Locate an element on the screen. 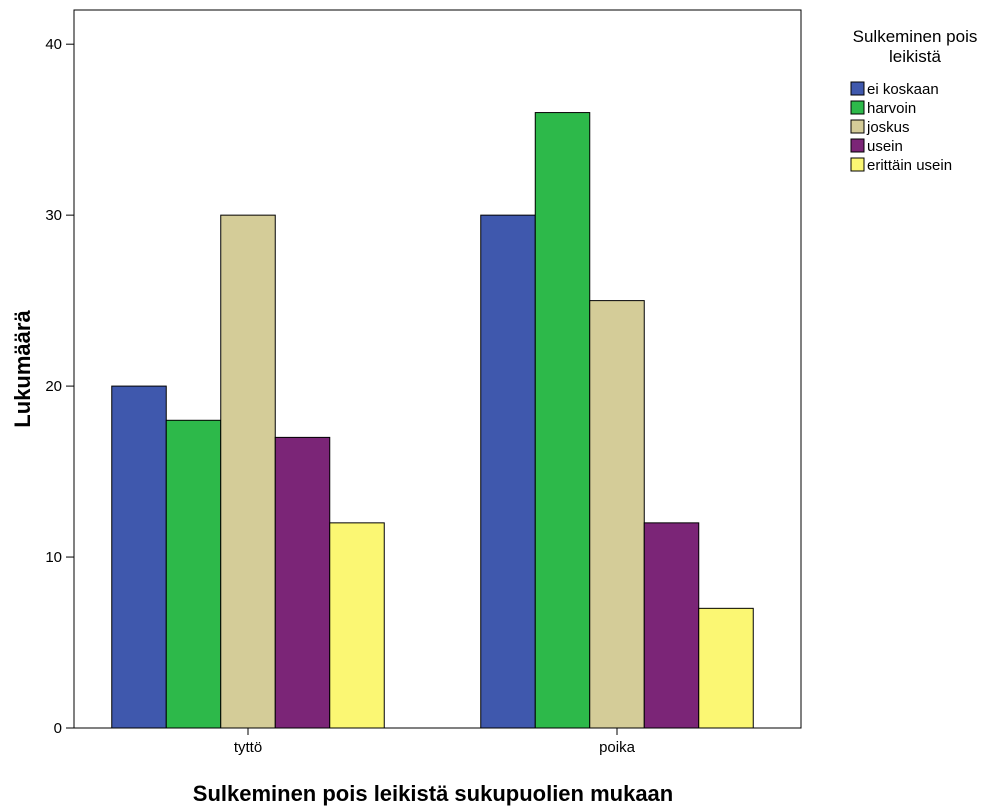 This screenshot has width=1002, height=807. y-tick-label: 30 is located at coordinates (53, 215).